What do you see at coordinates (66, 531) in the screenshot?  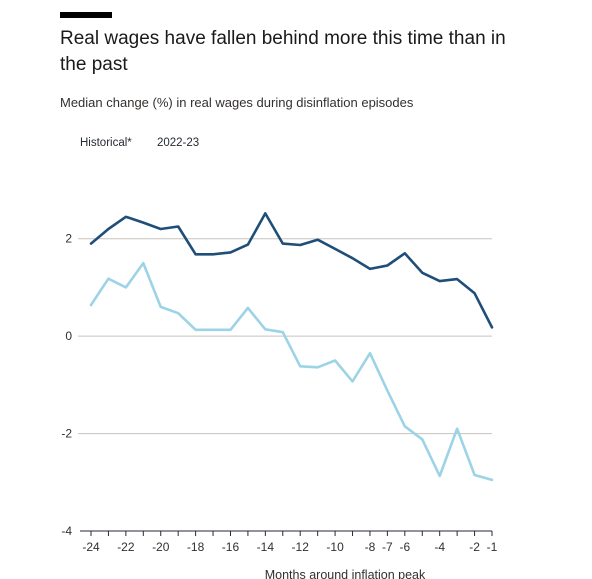 I see `y-tick-label: -4` at bounding box center [66, 531].